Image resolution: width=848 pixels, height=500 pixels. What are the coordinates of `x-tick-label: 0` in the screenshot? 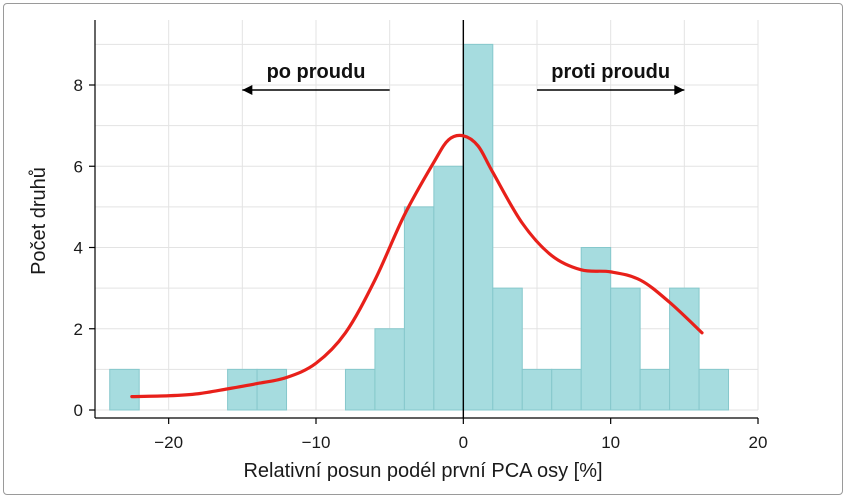 It's located at (463, 442).